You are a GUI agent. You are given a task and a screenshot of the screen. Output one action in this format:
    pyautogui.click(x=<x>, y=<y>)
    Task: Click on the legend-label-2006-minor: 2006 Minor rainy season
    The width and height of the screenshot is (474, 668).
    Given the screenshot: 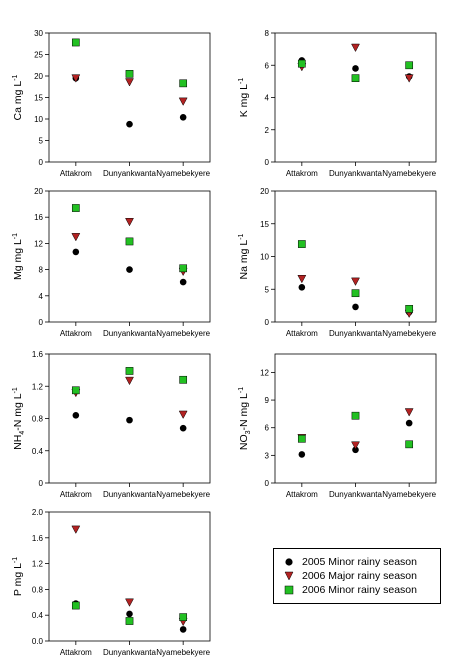 What is the action you would take?
    pyautogui.click(x=359, y=590)
    